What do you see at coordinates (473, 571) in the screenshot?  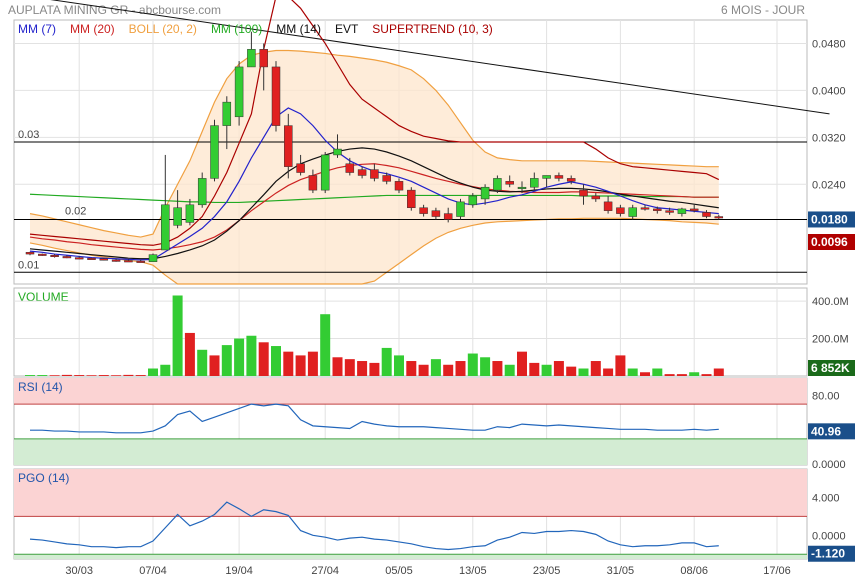 I see `x-tick-label: 13/05` at bounding box center [473, 571].